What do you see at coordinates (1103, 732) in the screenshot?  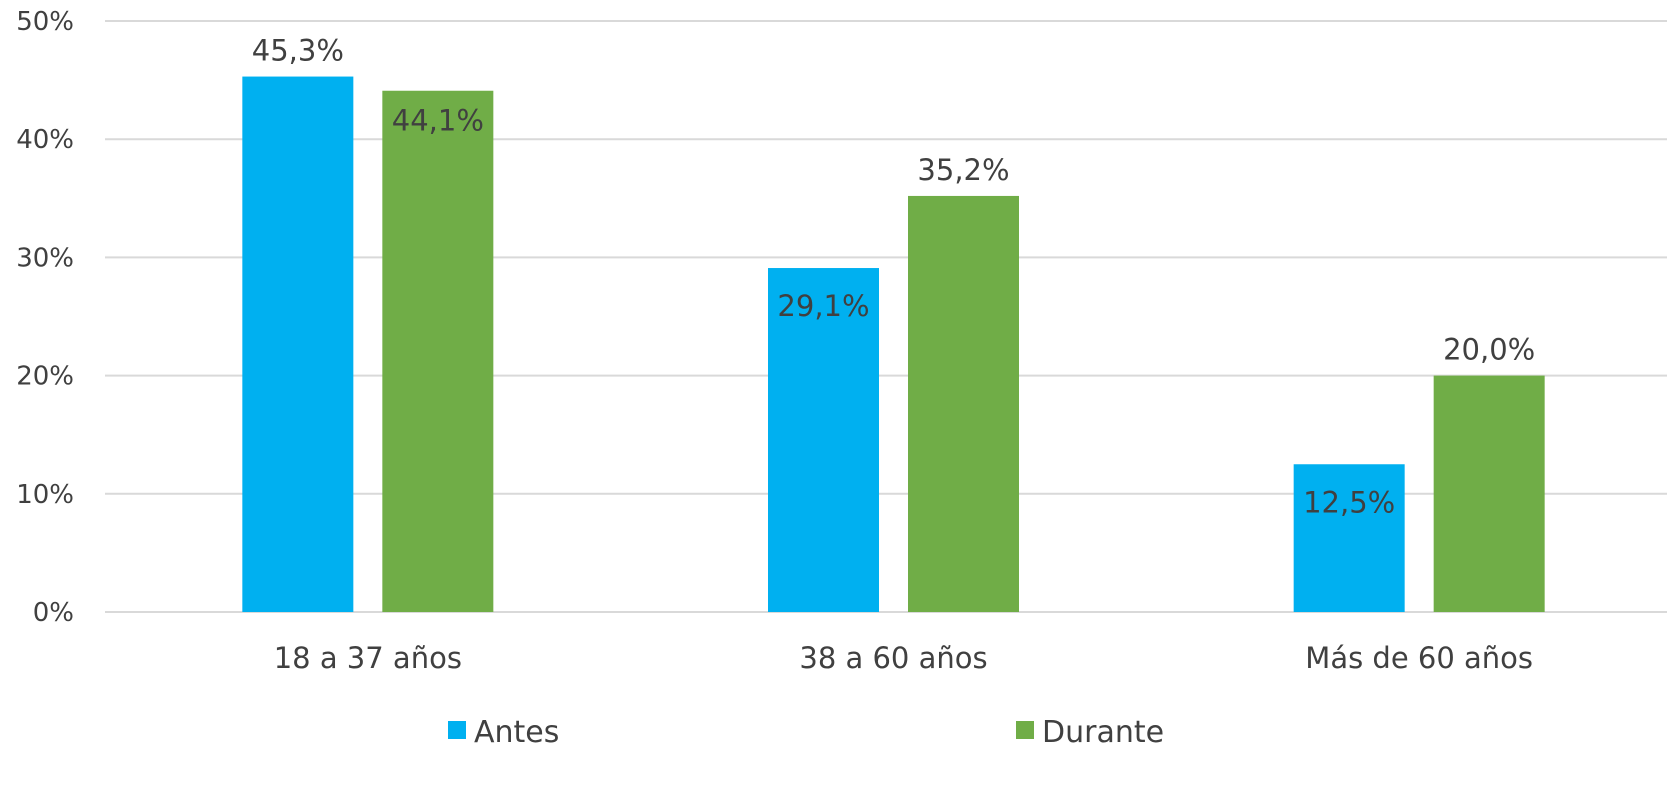 I see `legend-label-durante: Durante` at bounding box center [1103, 732].